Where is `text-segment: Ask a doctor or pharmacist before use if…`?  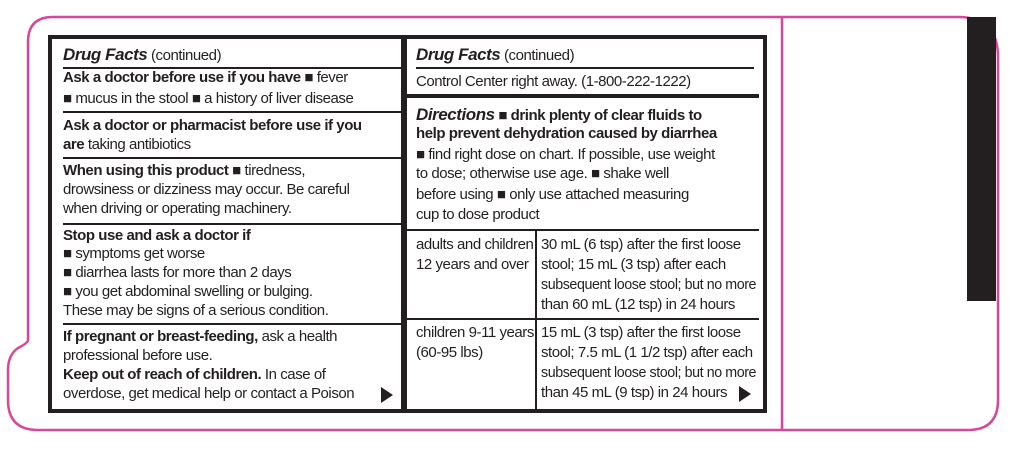
text-segment: Ask a doctor or pharmacist before use if… is located at coordinates (212, 125).